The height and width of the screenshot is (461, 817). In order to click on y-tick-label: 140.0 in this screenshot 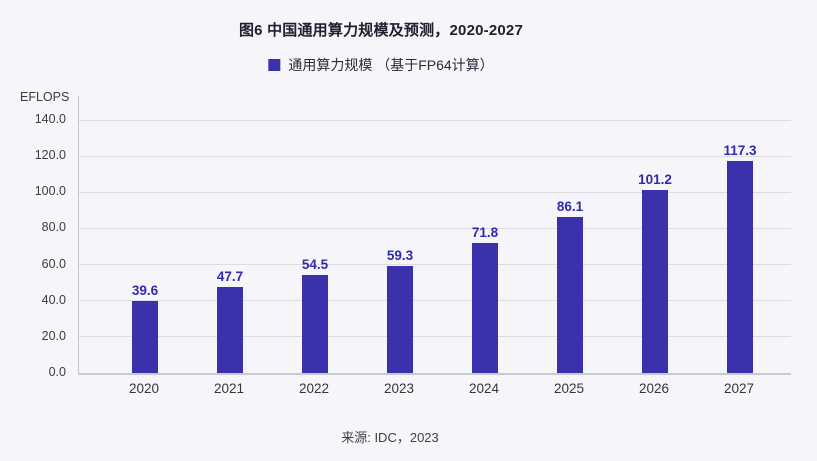, I will do `click(50, 119)`.